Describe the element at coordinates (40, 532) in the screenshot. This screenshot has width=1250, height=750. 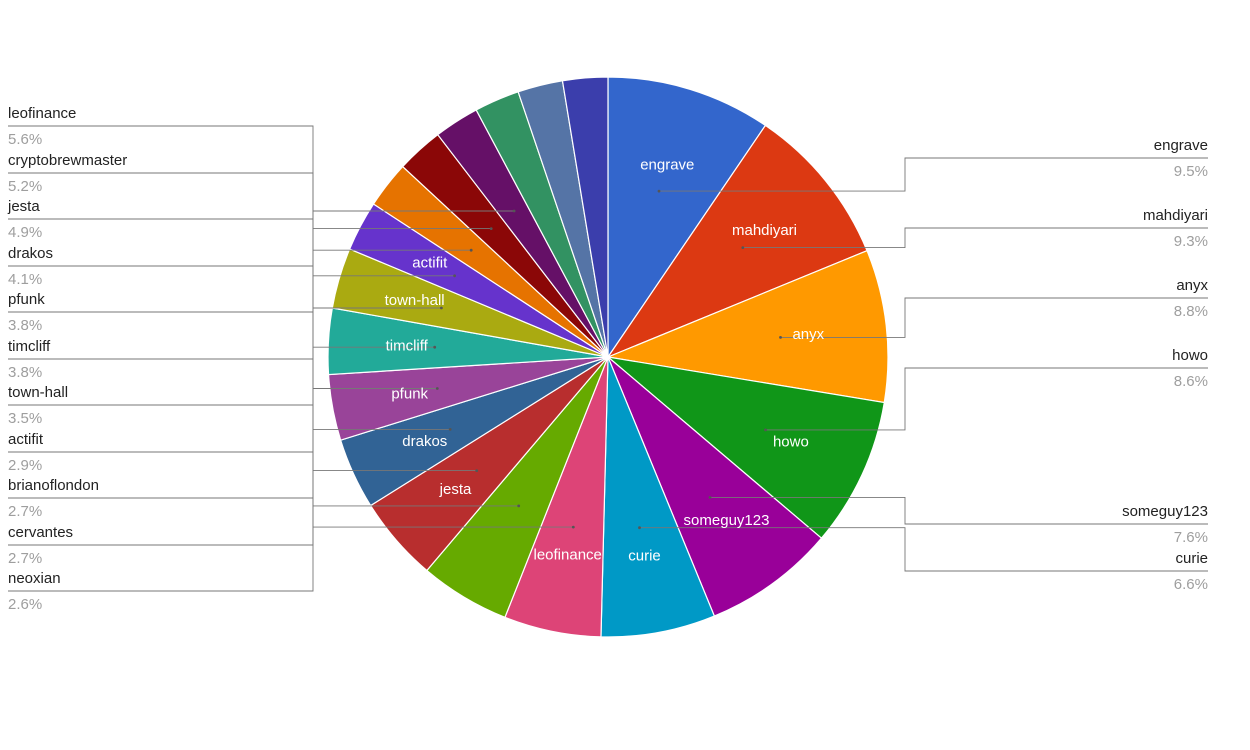
I see `callout-name-cervantes: cervantes` at that location.